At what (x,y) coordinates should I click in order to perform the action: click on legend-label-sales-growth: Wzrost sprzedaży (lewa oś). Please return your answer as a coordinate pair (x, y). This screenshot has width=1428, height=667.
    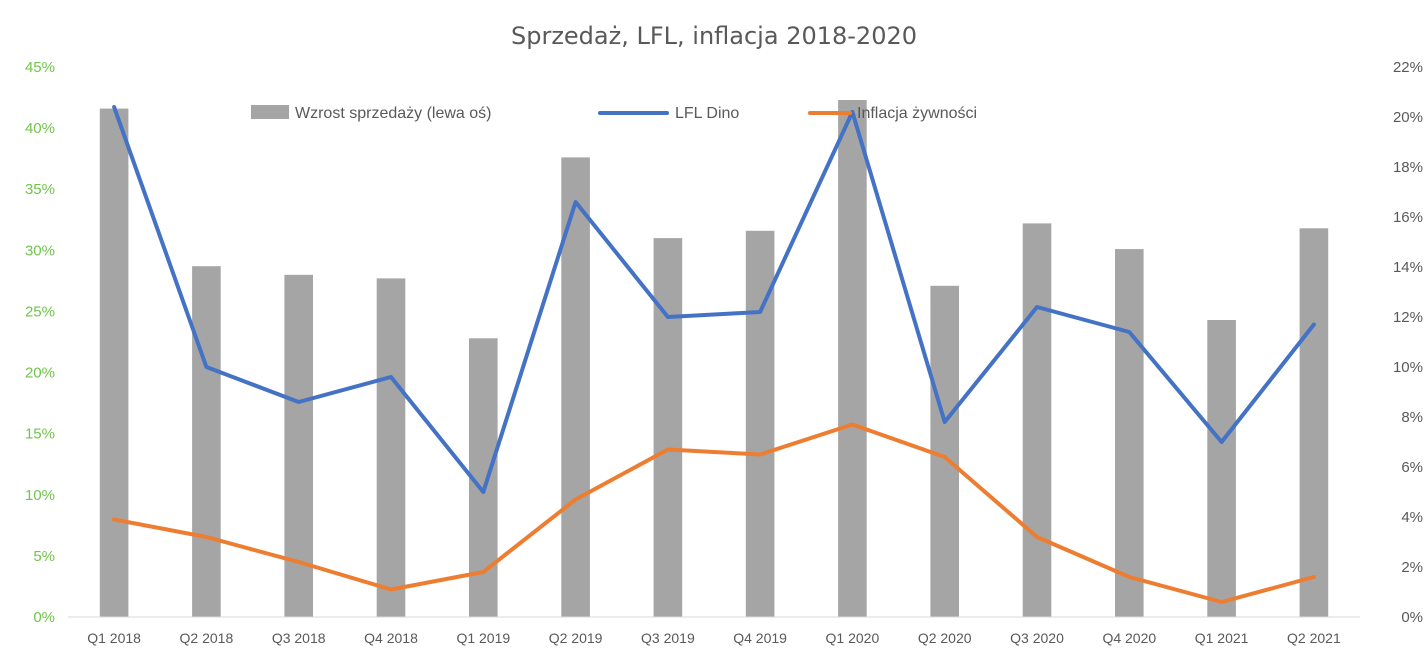
    Looking at the image, I should click on (393, 113).